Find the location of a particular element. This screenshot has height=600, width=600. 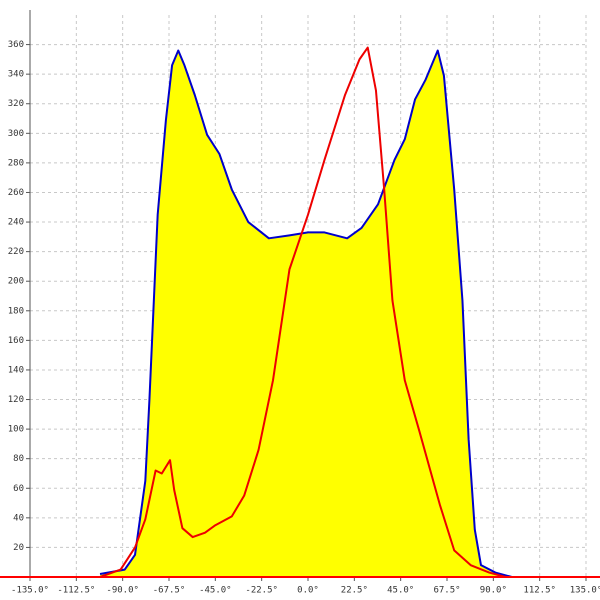

x-tick-label: 112.5° is located at coordinates (539, 591).